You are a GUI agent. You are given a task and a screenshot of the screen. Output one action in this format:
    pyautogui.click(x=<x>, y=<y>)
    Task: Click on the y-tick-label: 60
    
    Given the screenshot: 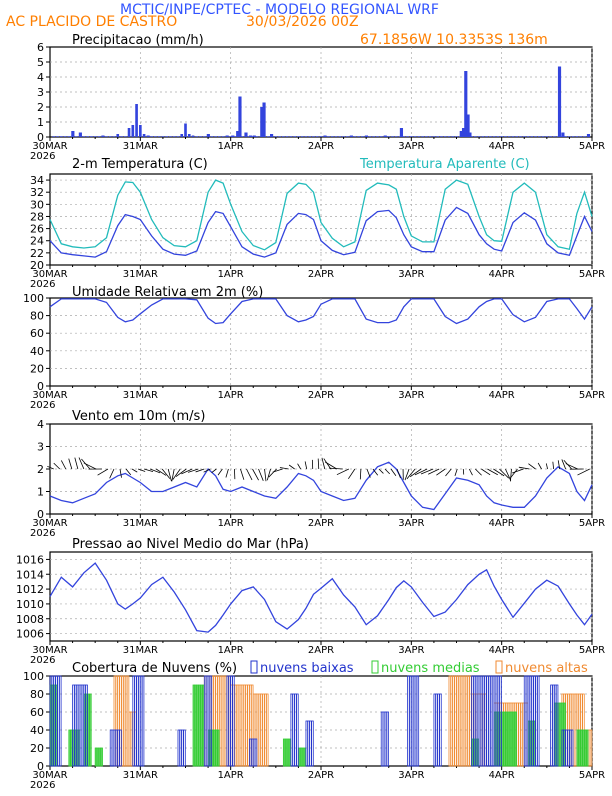 What is the action you would take?
    pyautogui.click(x=37, y=333)
    